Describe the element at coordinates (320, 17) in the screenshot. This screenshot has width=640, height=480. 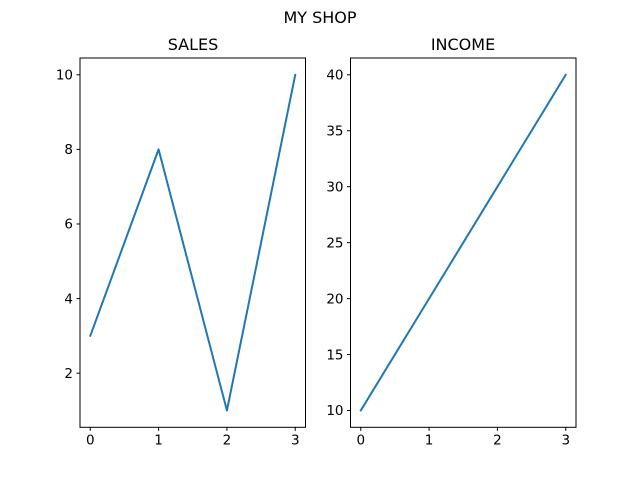
I see `figure-title: MY SHOP` at that location.